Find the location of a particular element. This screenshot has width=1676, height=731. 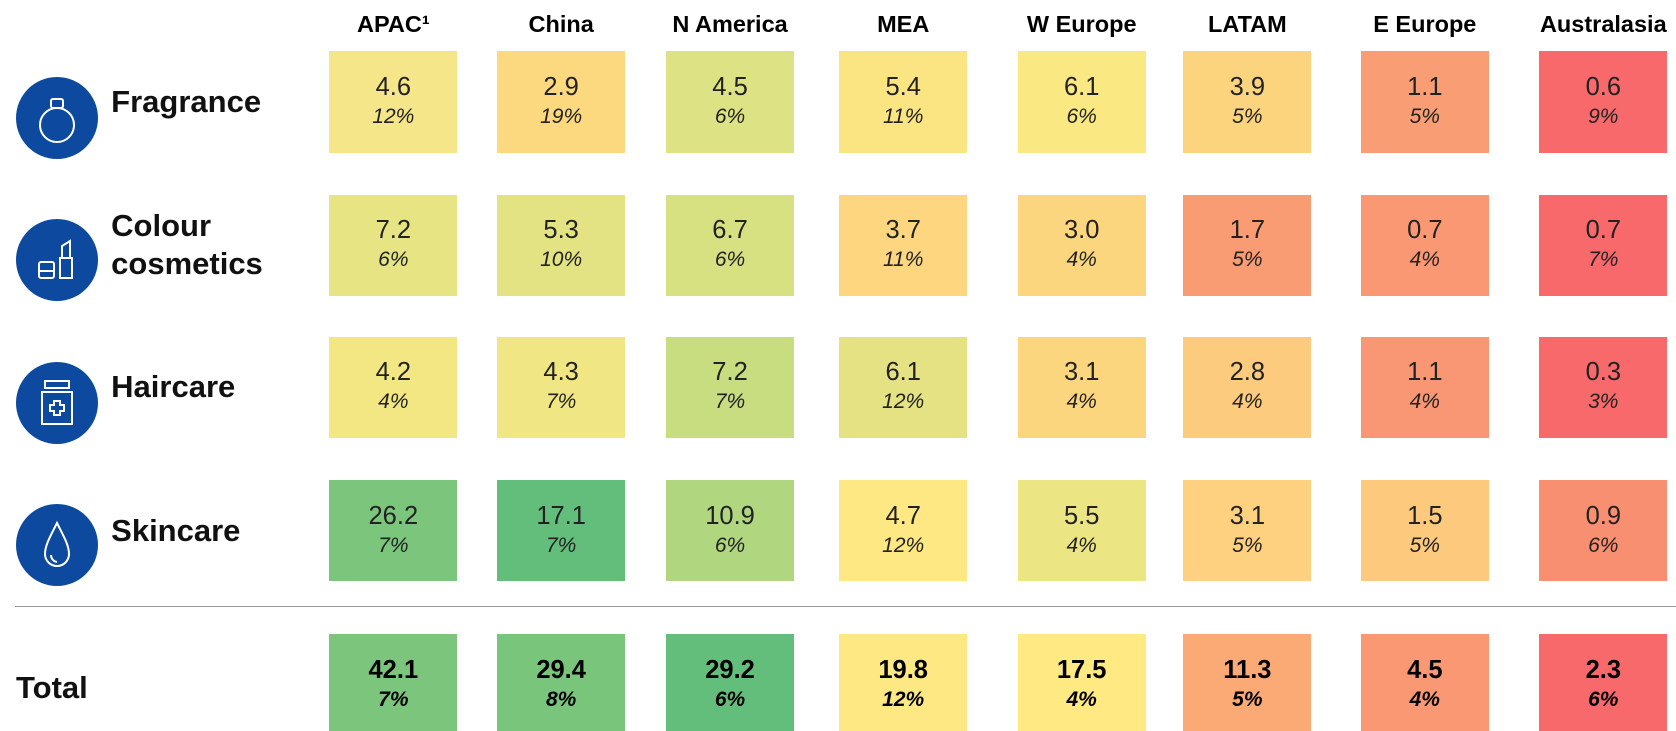

cell: 2.3 6% is located at coordinates (1603, 682).